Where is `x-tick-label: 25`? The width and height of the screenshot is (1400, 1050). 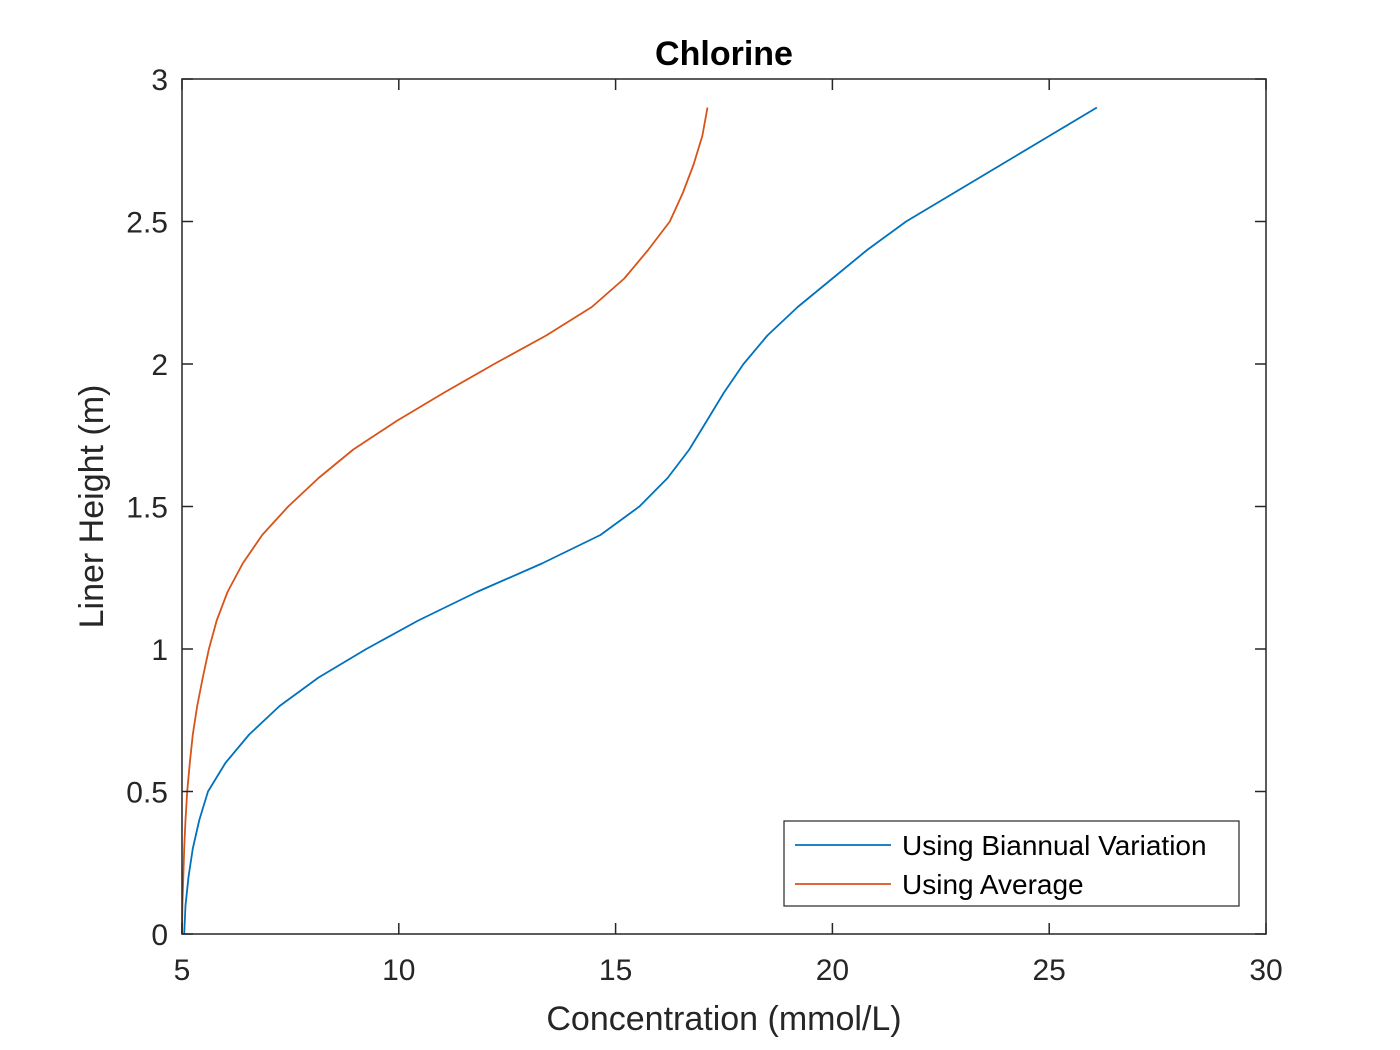 x-tick-label: 25 is located at coordinates (1049, 970).